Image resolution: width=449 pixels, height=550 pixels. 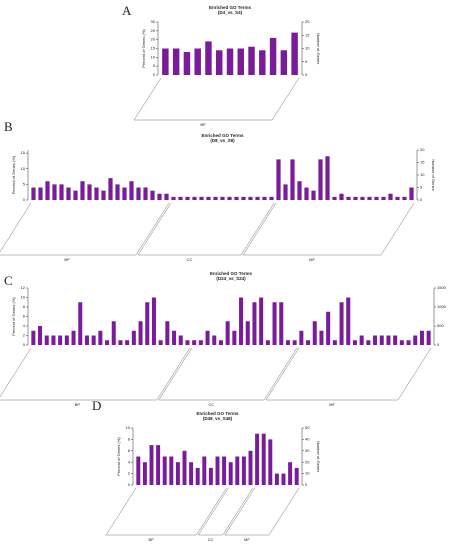 I want to click on y-tick-label: 6, so click(x=24, y=316).